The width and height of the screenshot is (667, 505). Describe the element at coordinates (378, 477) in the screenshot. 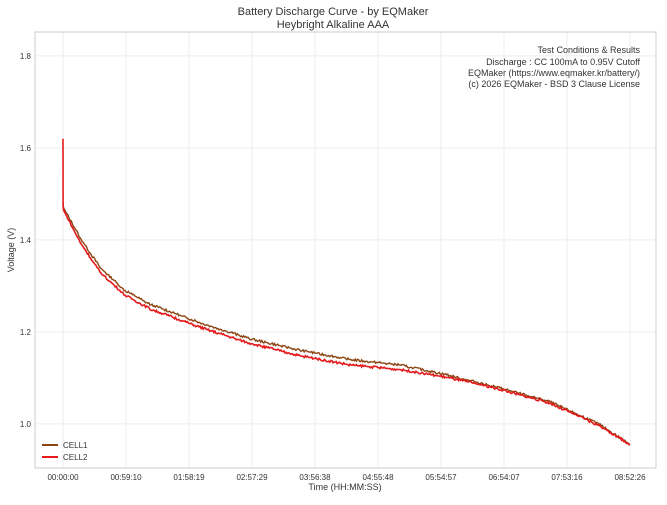

I see `x-tick-label: 04:55:48` at that location.